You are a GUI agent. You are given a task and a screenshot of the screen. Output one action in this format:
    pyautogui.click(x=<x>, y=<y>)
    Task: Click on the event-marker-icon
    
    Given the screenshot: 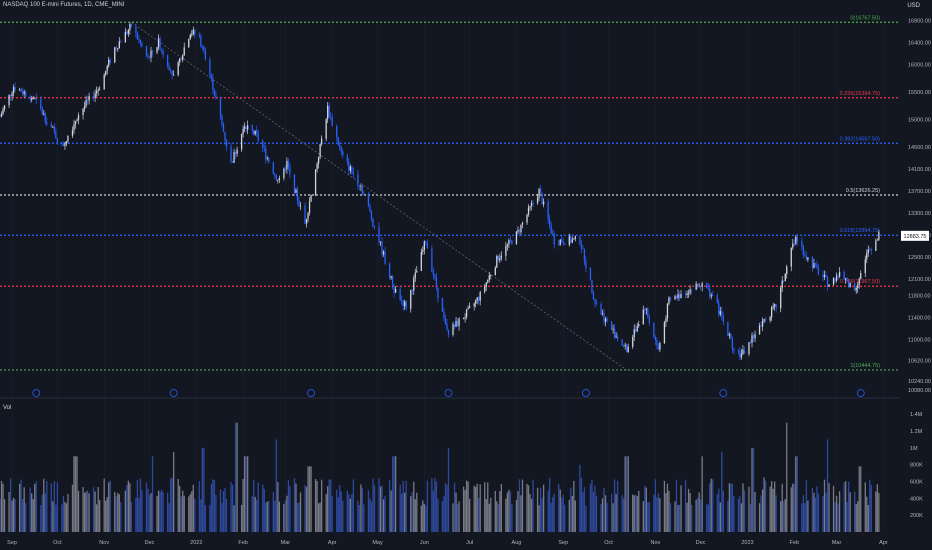 What is the action you would take?
    pyautogui.click(x=173, y=393)
    